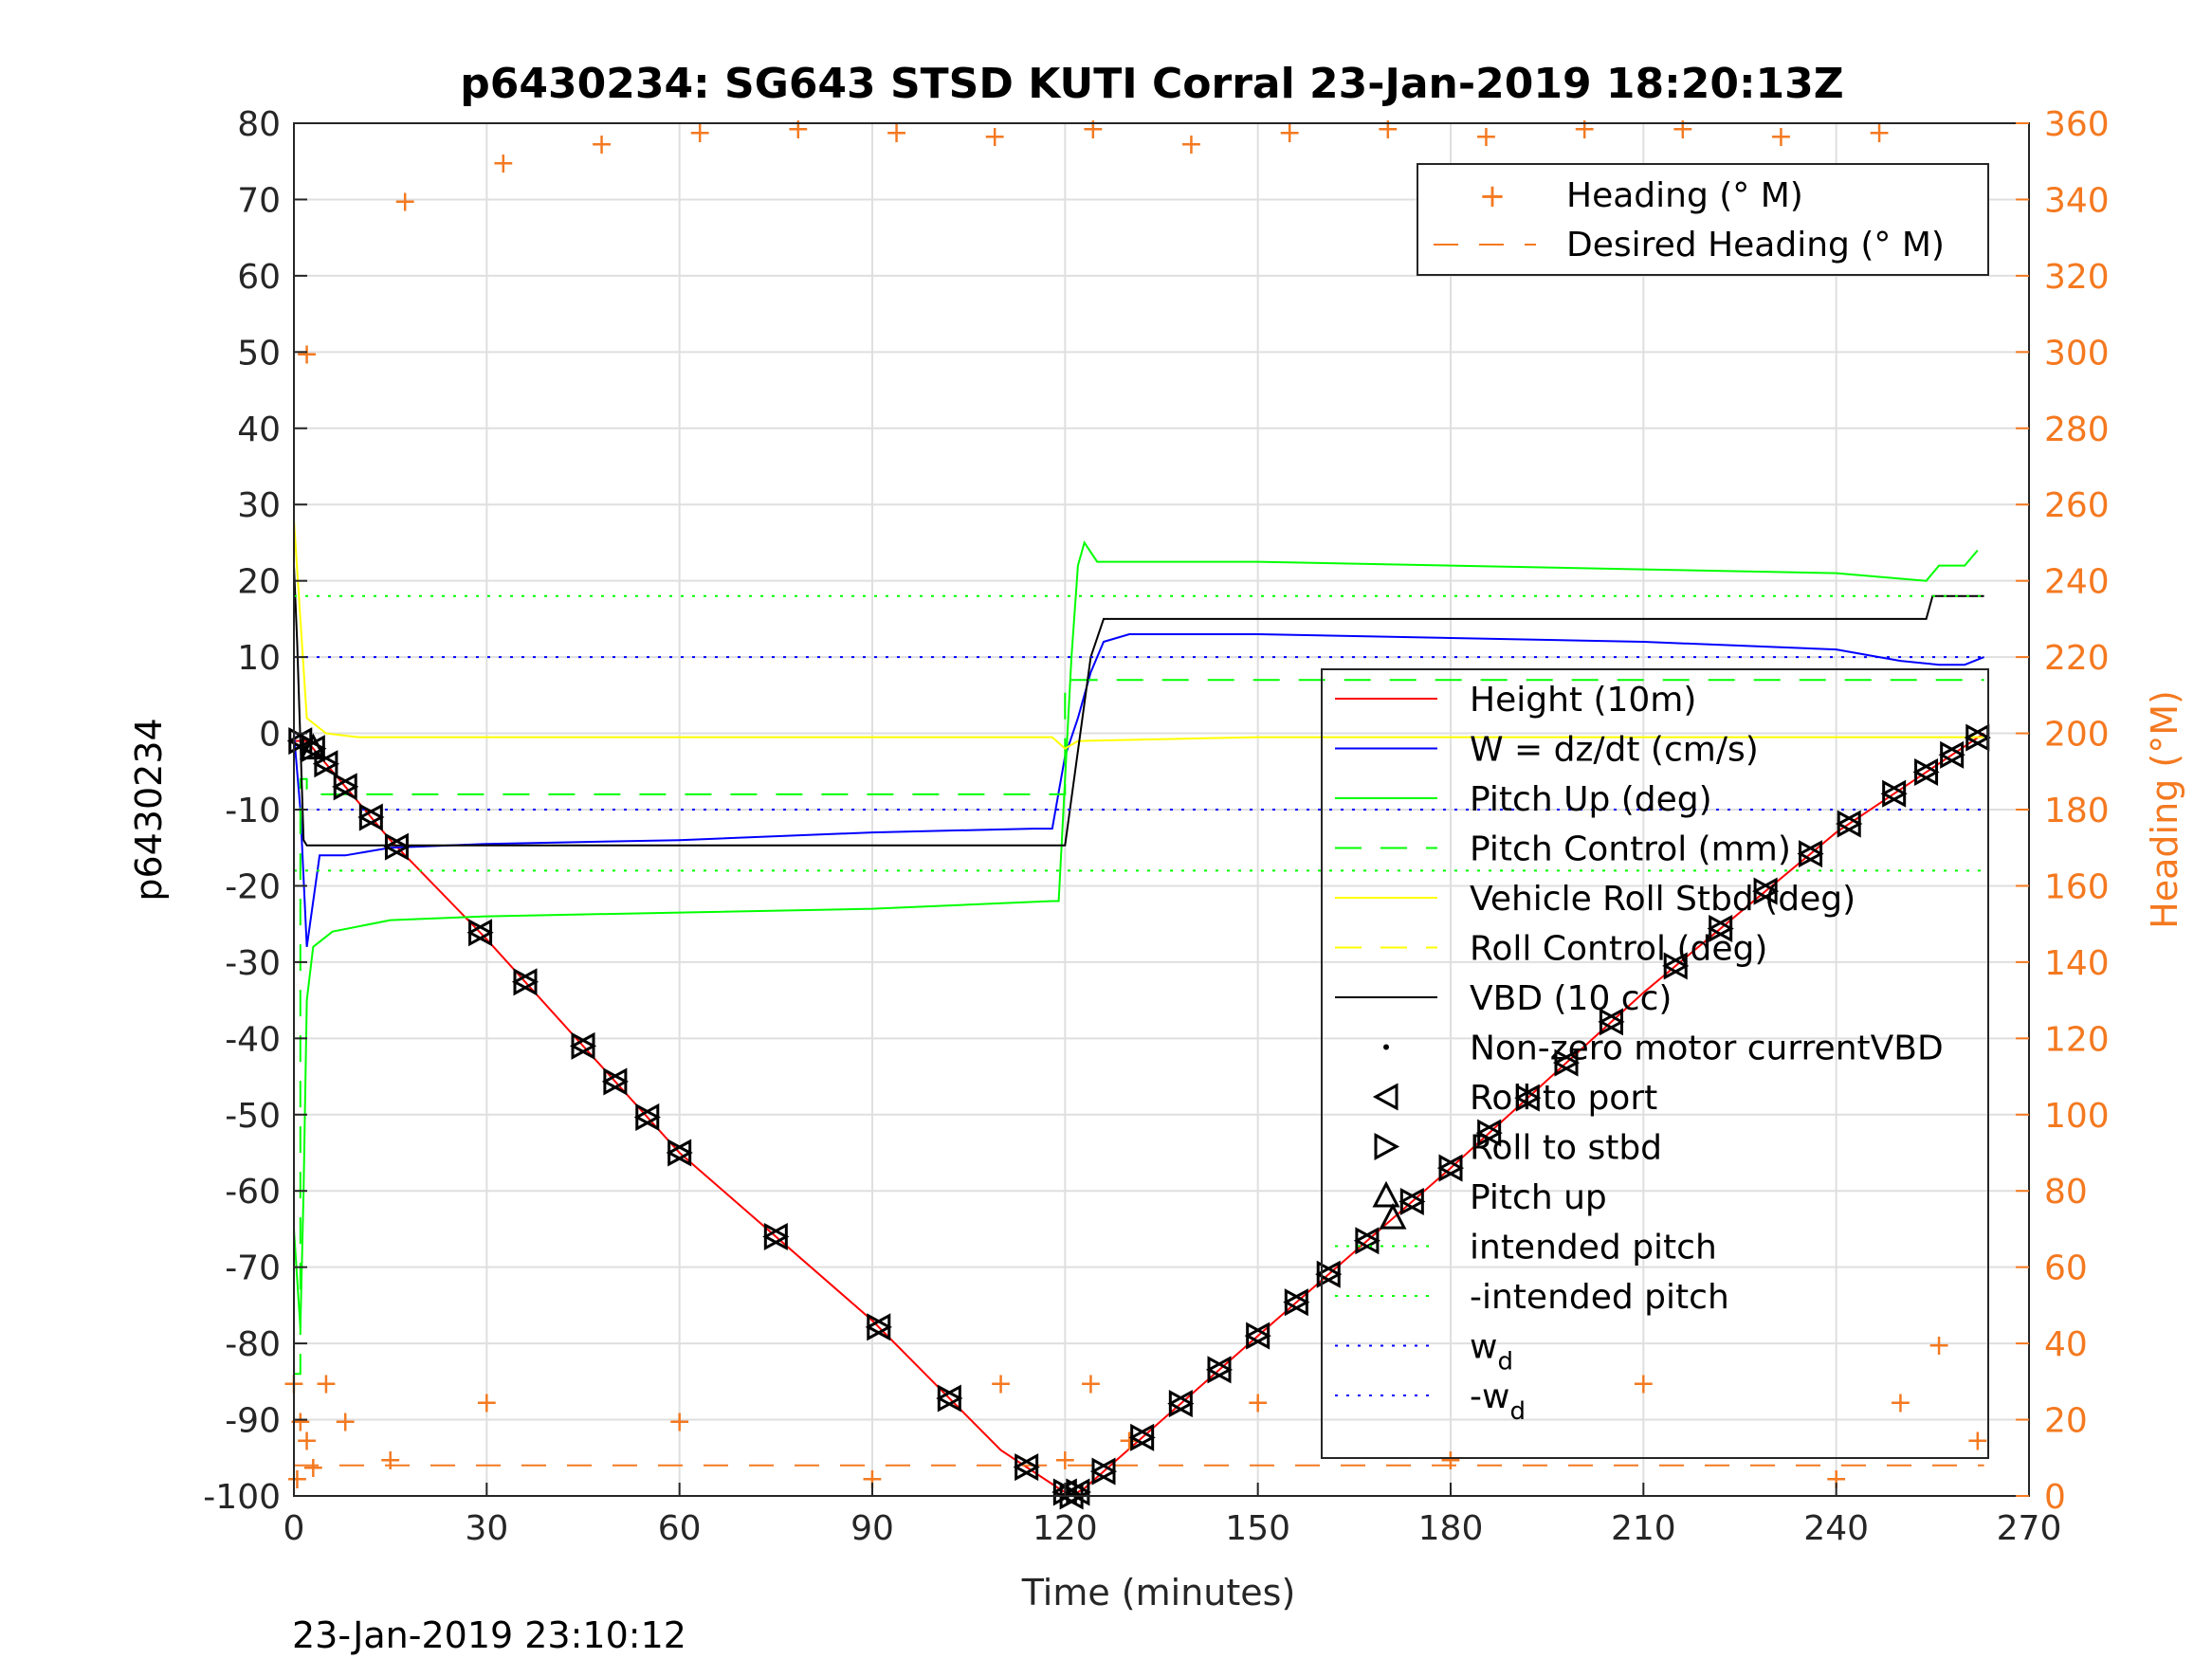 This screenshot has width=2212, height=1659. Describe the element at coordinates (1451, 1528) in the screenshot. I see `x-tick-label: 180` at that location.